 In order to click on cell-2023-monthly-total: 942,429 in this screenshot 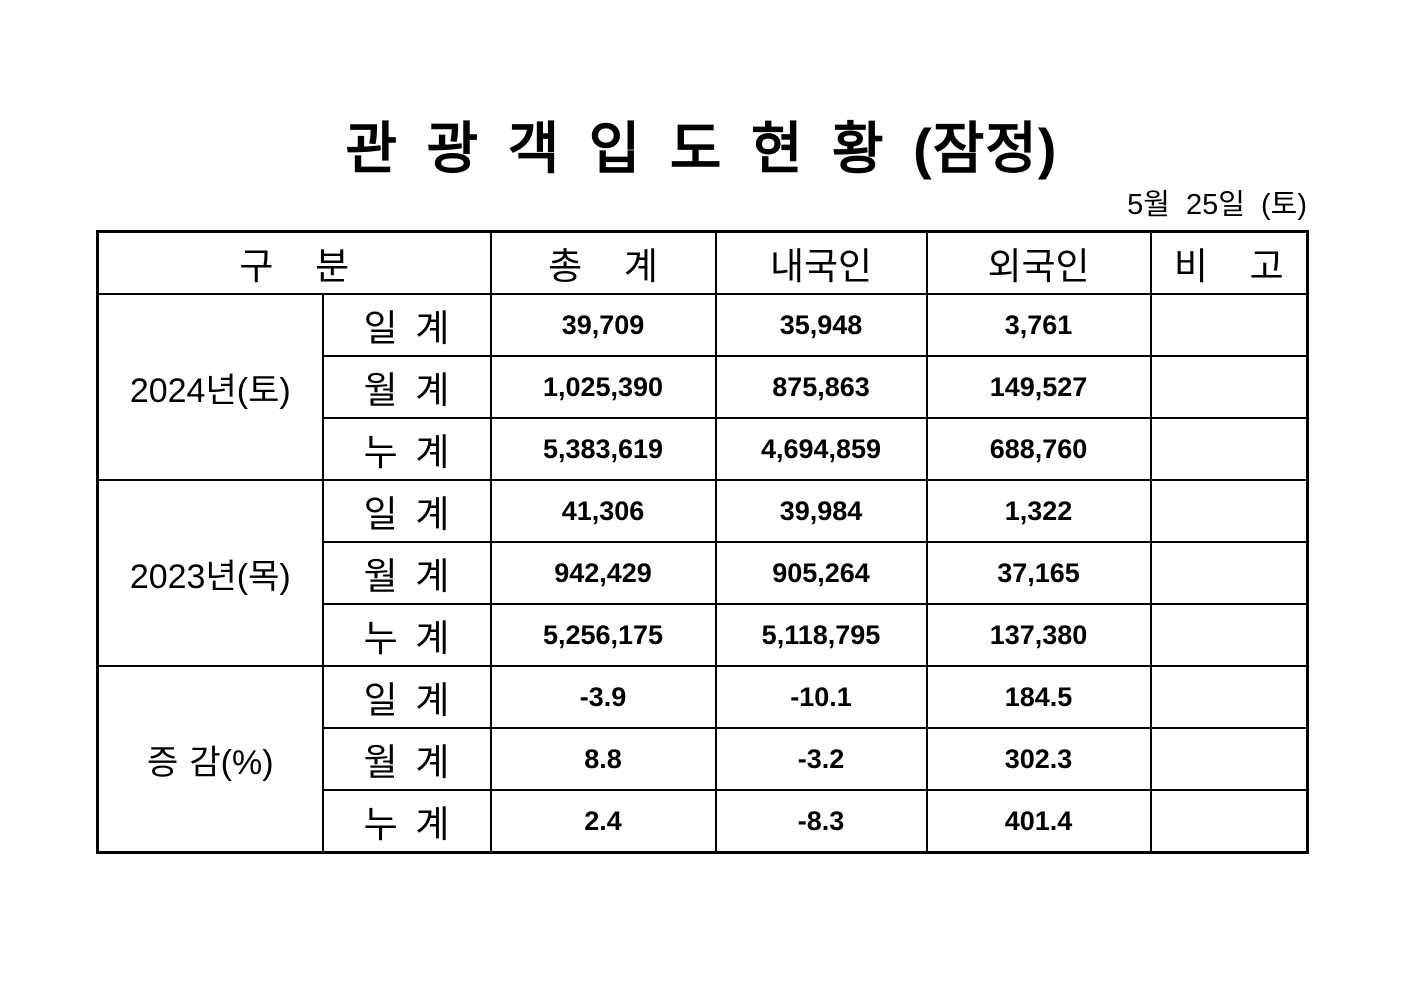, I will do `click(603, 573)`.